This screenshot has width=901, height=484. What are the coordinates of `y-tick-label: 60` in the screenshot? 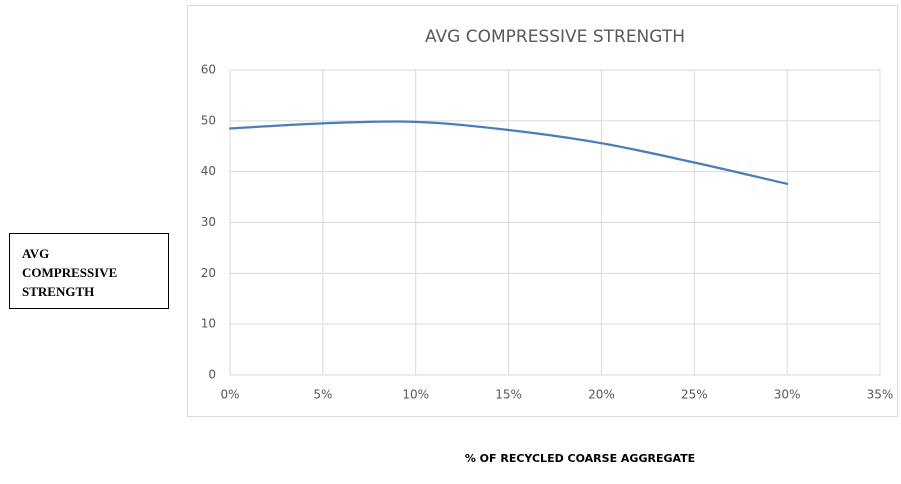 It's located at (208, 70).